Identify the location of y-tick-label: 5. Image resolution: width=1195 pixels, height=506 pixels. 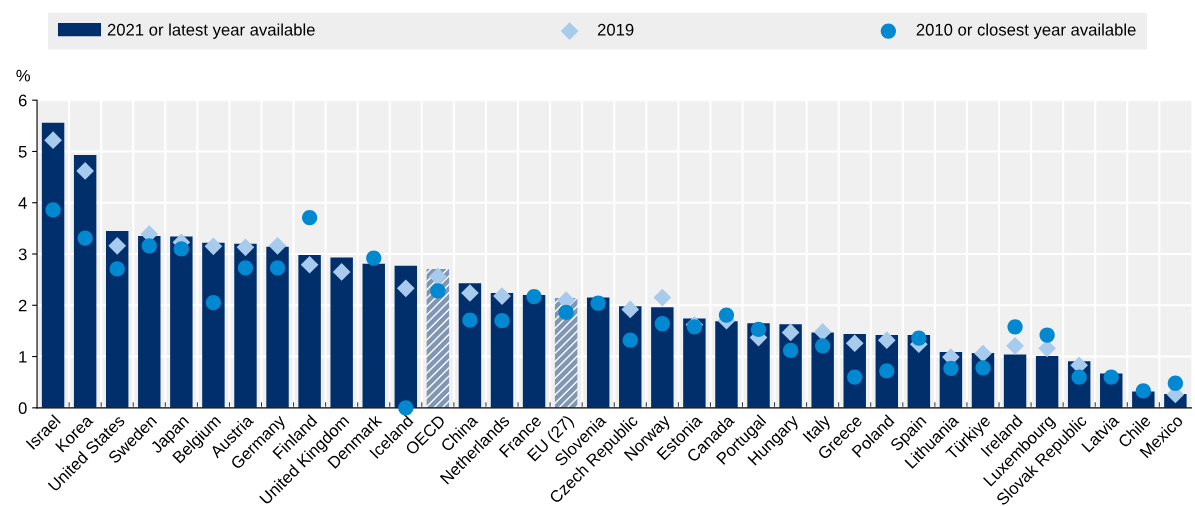
(22, 152).